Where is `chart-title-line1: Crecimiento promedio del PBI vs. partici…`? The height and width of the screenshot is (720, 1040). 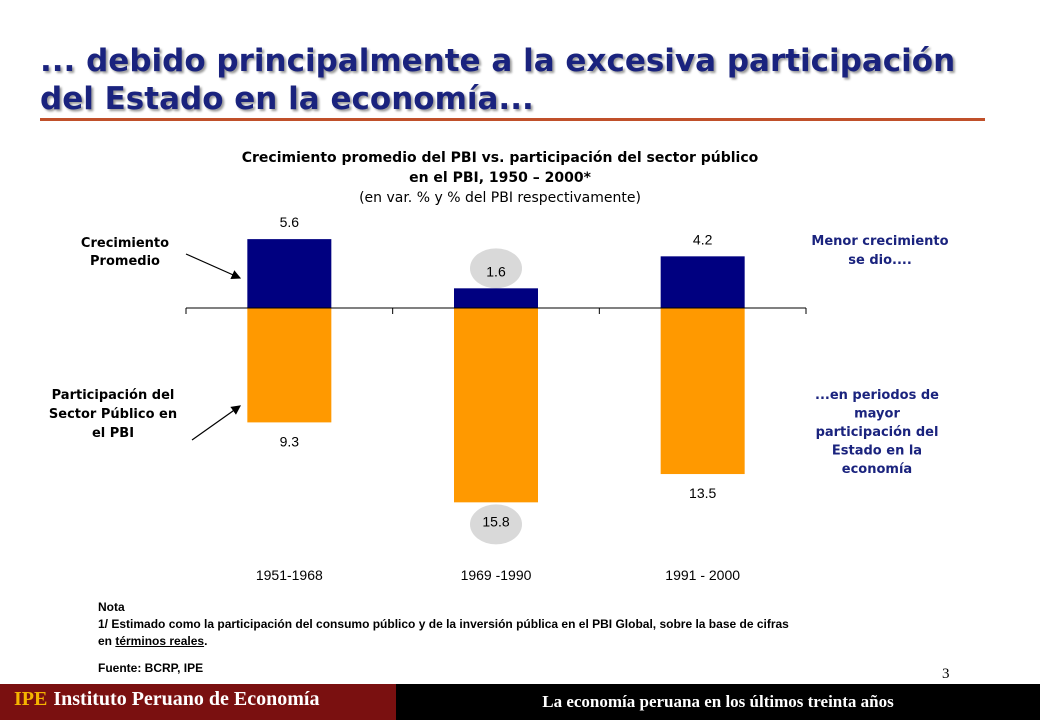 chart-title-line1: Crecimiento promedio del PBI vs. partici… is located at coordinates (500, 158).